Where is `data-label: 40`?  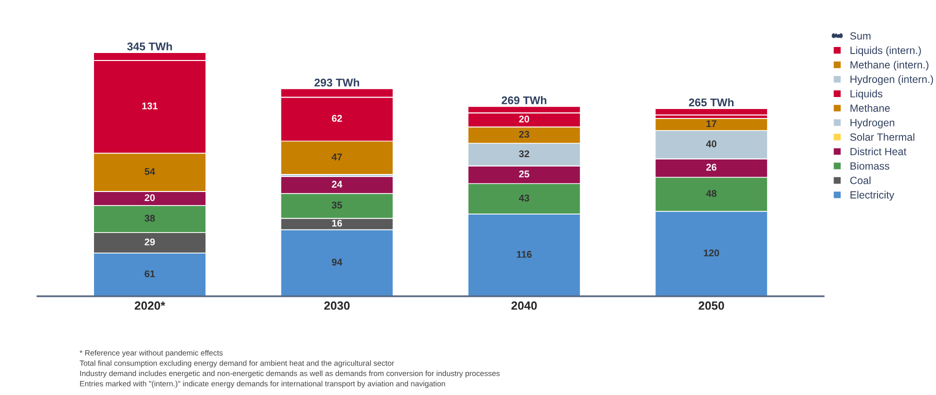
data-label: 40 is located at coordinates (711, 144).